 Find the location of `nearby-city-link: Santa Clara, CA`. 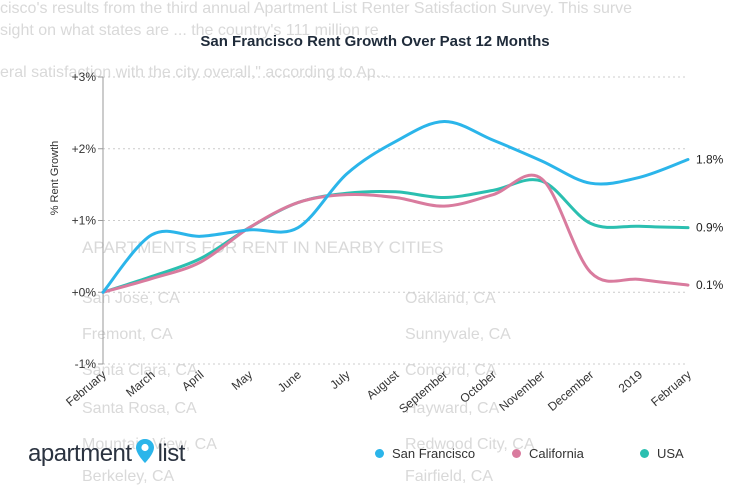

nearby-city-link: Santa Clara, CA is located at coordinates (140, 370).